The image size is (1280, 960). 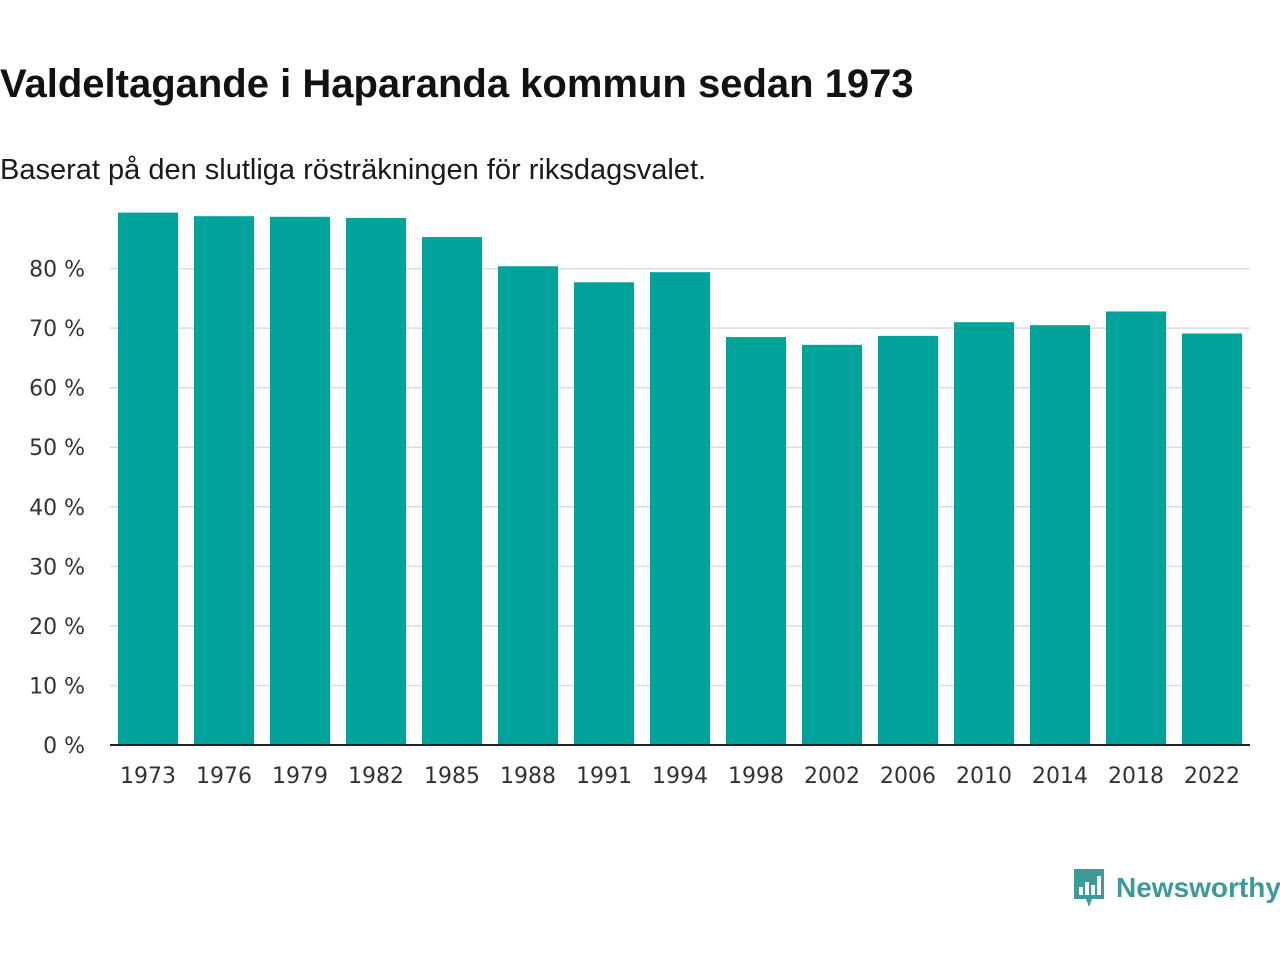 What do you see at coordinates (1198, 887) in the screenshot?
I see `logo-text: Newsworthy` at bounding box center [1198, 887].